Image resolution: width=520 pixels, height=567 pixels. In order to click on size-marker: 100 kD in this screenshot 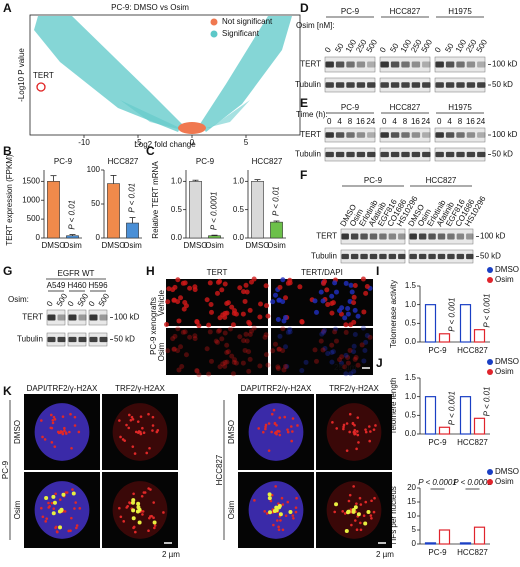, I will do `click(505, 134)`.